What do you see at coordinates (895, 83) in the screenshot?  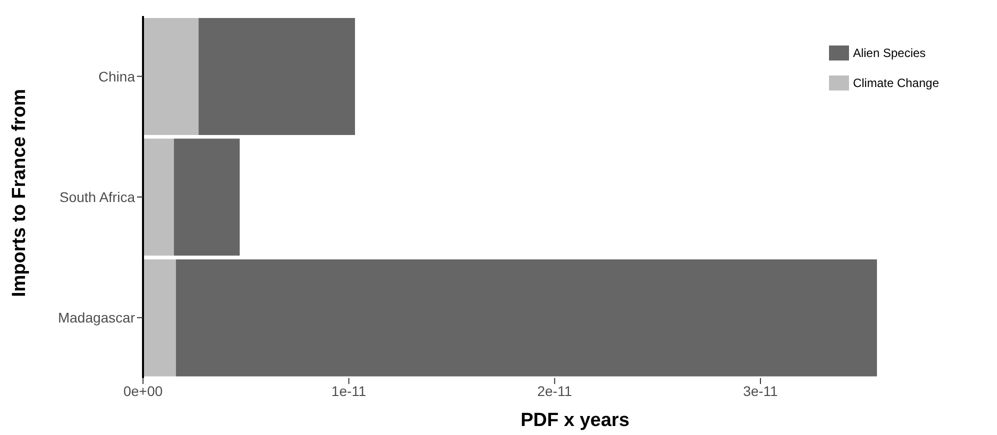 I see `legend-label: Climate Change` at bounding box center [895, 83].